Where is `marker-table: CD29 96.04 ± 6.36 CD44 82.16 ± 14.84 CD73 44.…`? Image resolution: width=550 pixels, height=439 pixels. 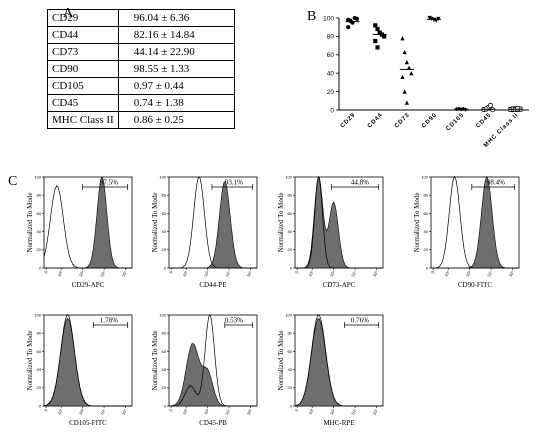 marker-table: CD29 96.04 ± 6.36 CD44 82.16 ± 14.84 CD73 44.… is located at coordinates (141, 69).